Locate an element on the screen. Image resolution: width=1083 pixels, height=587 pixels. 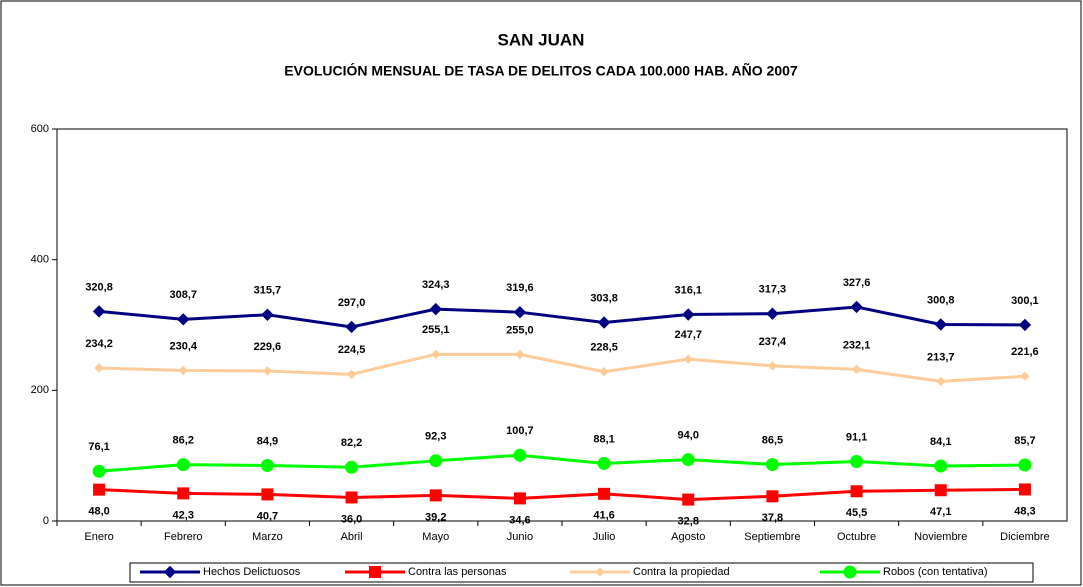
x-tick-label: Noviembre is located at coordinates (940, 537).